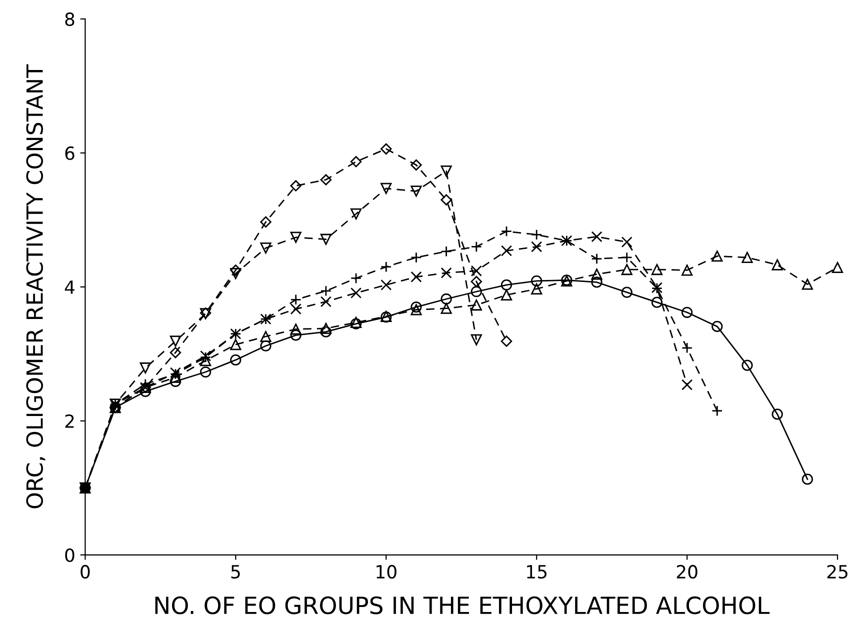  Describe the element at coordinates (85, 571) in the screenshot. I see `x-tick-label: 0` at that location.